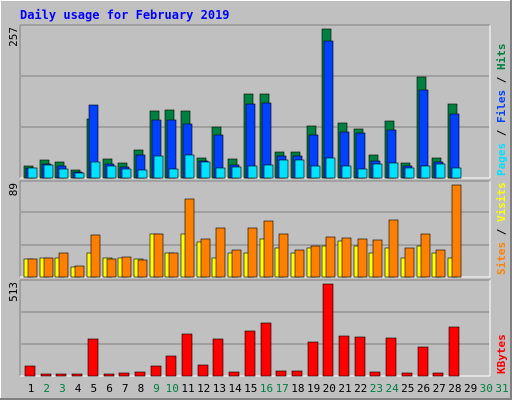 This screenshot has width=512, height=400. I want to click on panel-max-label: 513, so click(13, 292).